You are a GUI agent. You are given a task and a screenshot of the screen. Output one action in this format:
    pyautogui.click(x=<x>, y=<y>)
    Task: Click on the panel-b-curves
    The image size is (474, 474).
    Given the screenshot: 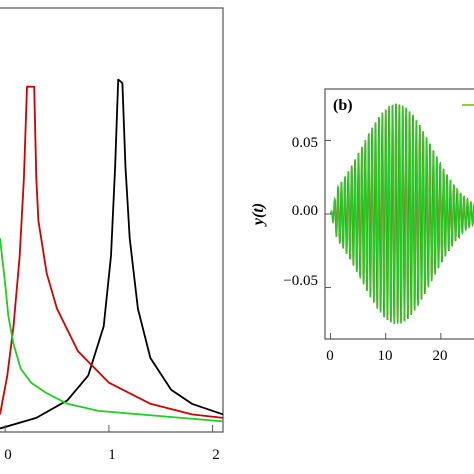 What is the action you would take?
    pyautogui.click(x=401, y=213)
    